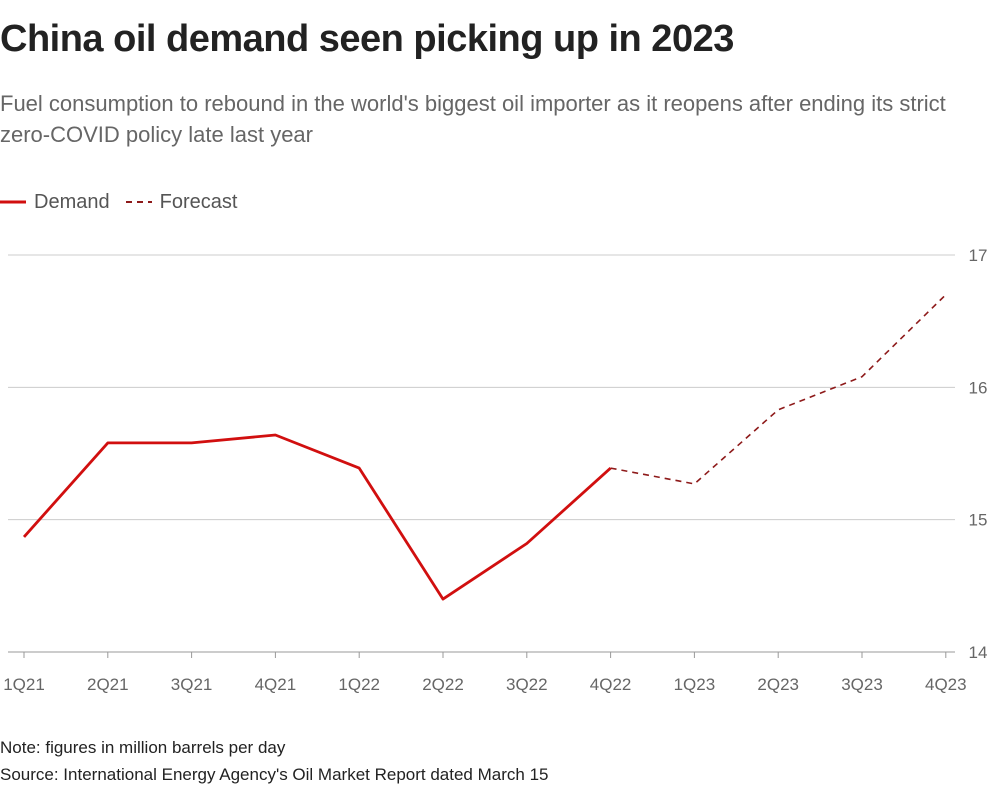 The image size is (1000, 792). What do you see at coordinates (695, 684) in the screenshot?
I see `x-tick-label: 1Q23` at bounding box center [695, 684].